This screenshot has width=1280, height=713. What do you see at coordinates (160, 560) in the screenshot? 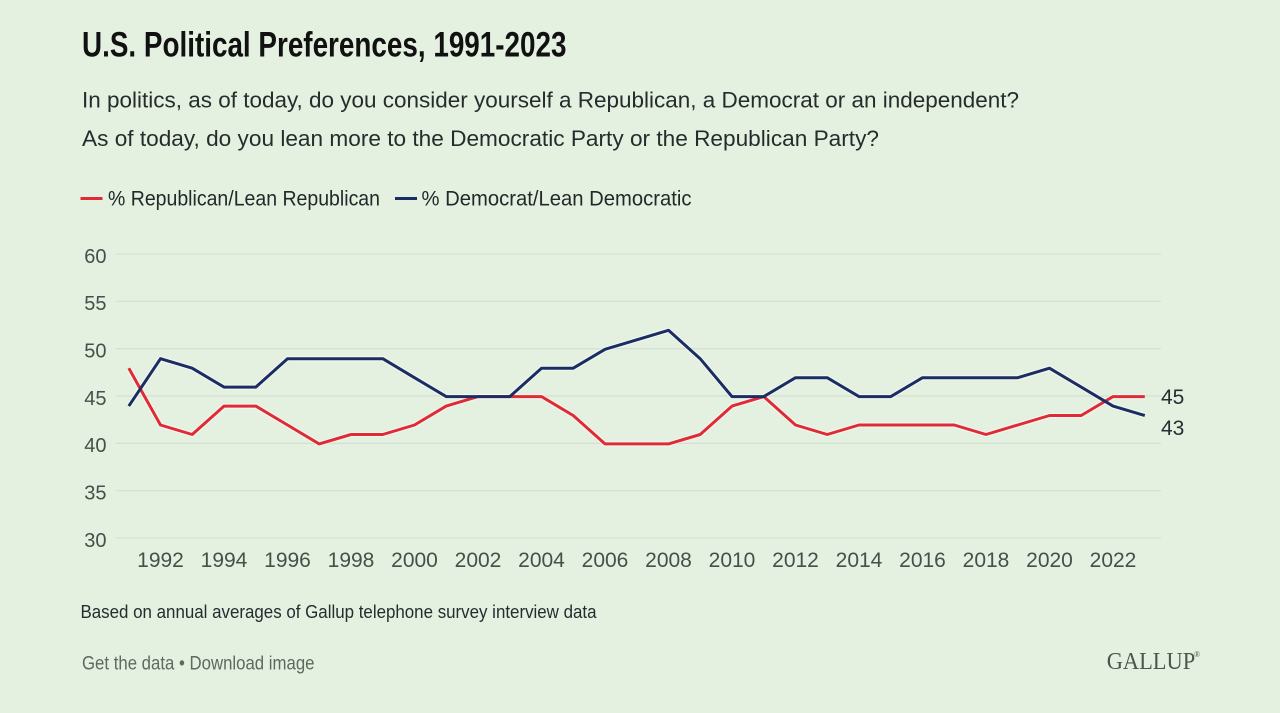
I see `svg-text: 1992` at bounding box center [160, 560].